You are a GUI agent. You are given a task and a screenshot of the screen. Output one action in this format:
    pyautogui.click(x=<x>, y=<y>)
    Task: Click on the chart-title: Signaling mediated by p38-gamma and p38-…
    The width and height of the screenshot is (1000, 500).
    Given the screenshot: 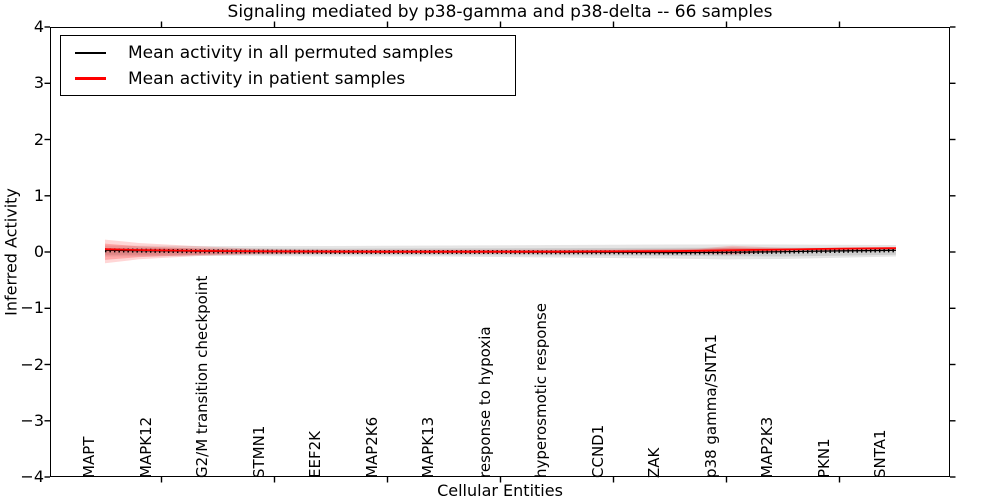 What is the action you would take?
    pyautogui.click(x=500, y=12)
    